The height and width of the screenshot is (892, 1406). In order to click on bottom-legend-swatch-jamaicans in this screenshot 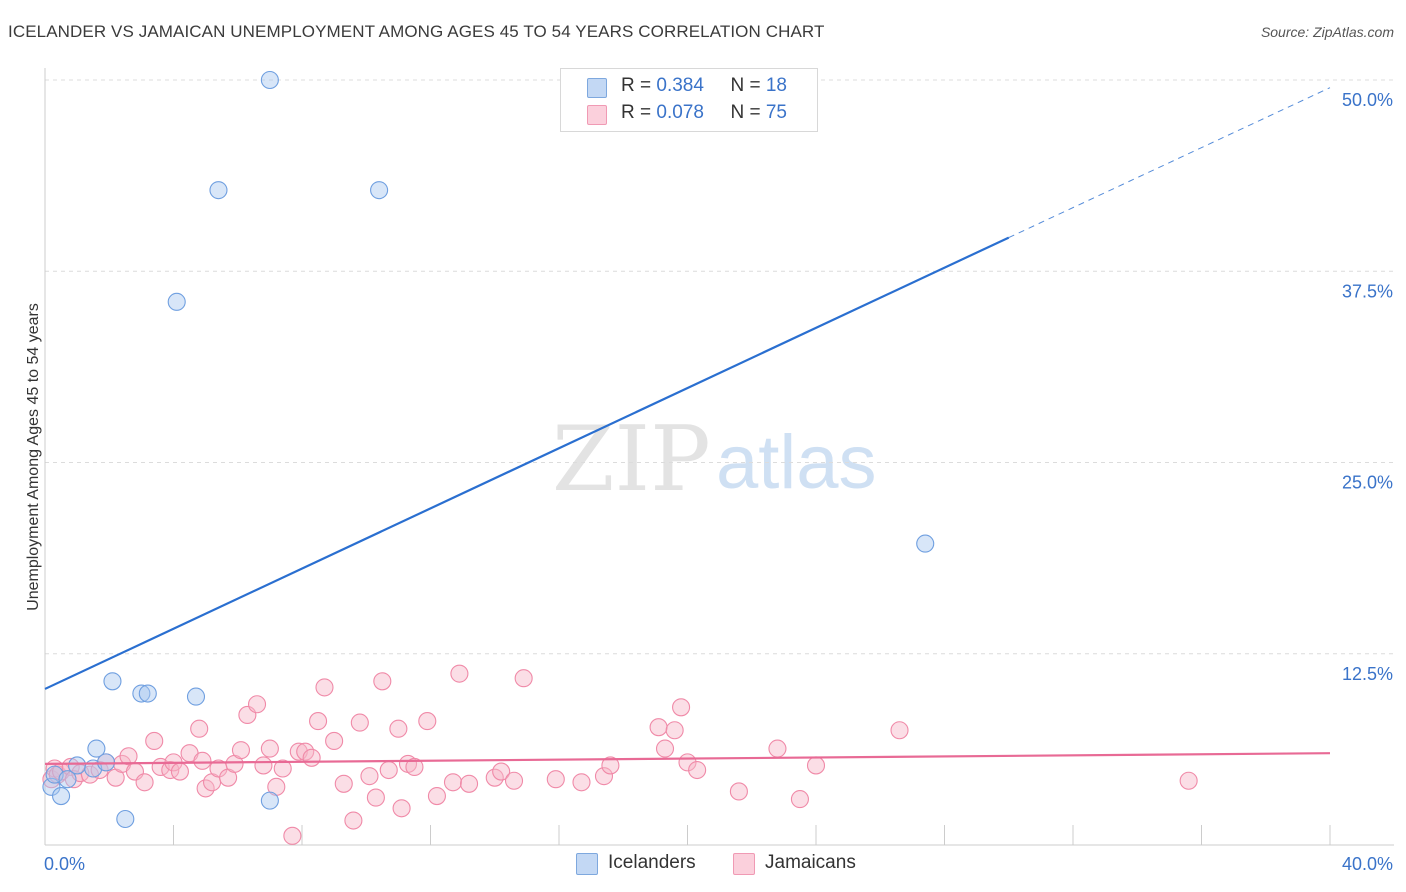, I will do `click(744, 864)`.